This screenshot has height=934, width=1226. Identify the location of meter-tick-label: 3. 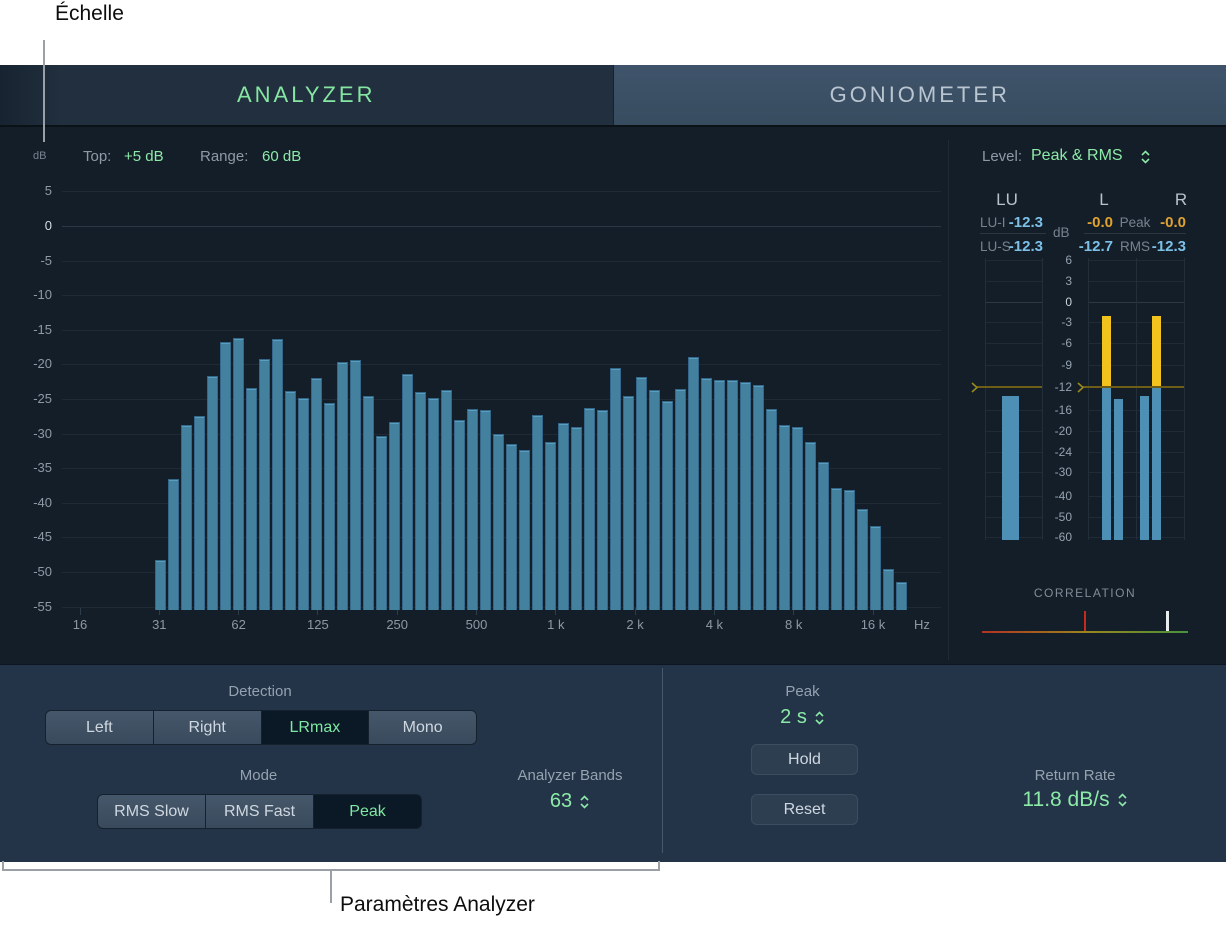
(1068, 281).